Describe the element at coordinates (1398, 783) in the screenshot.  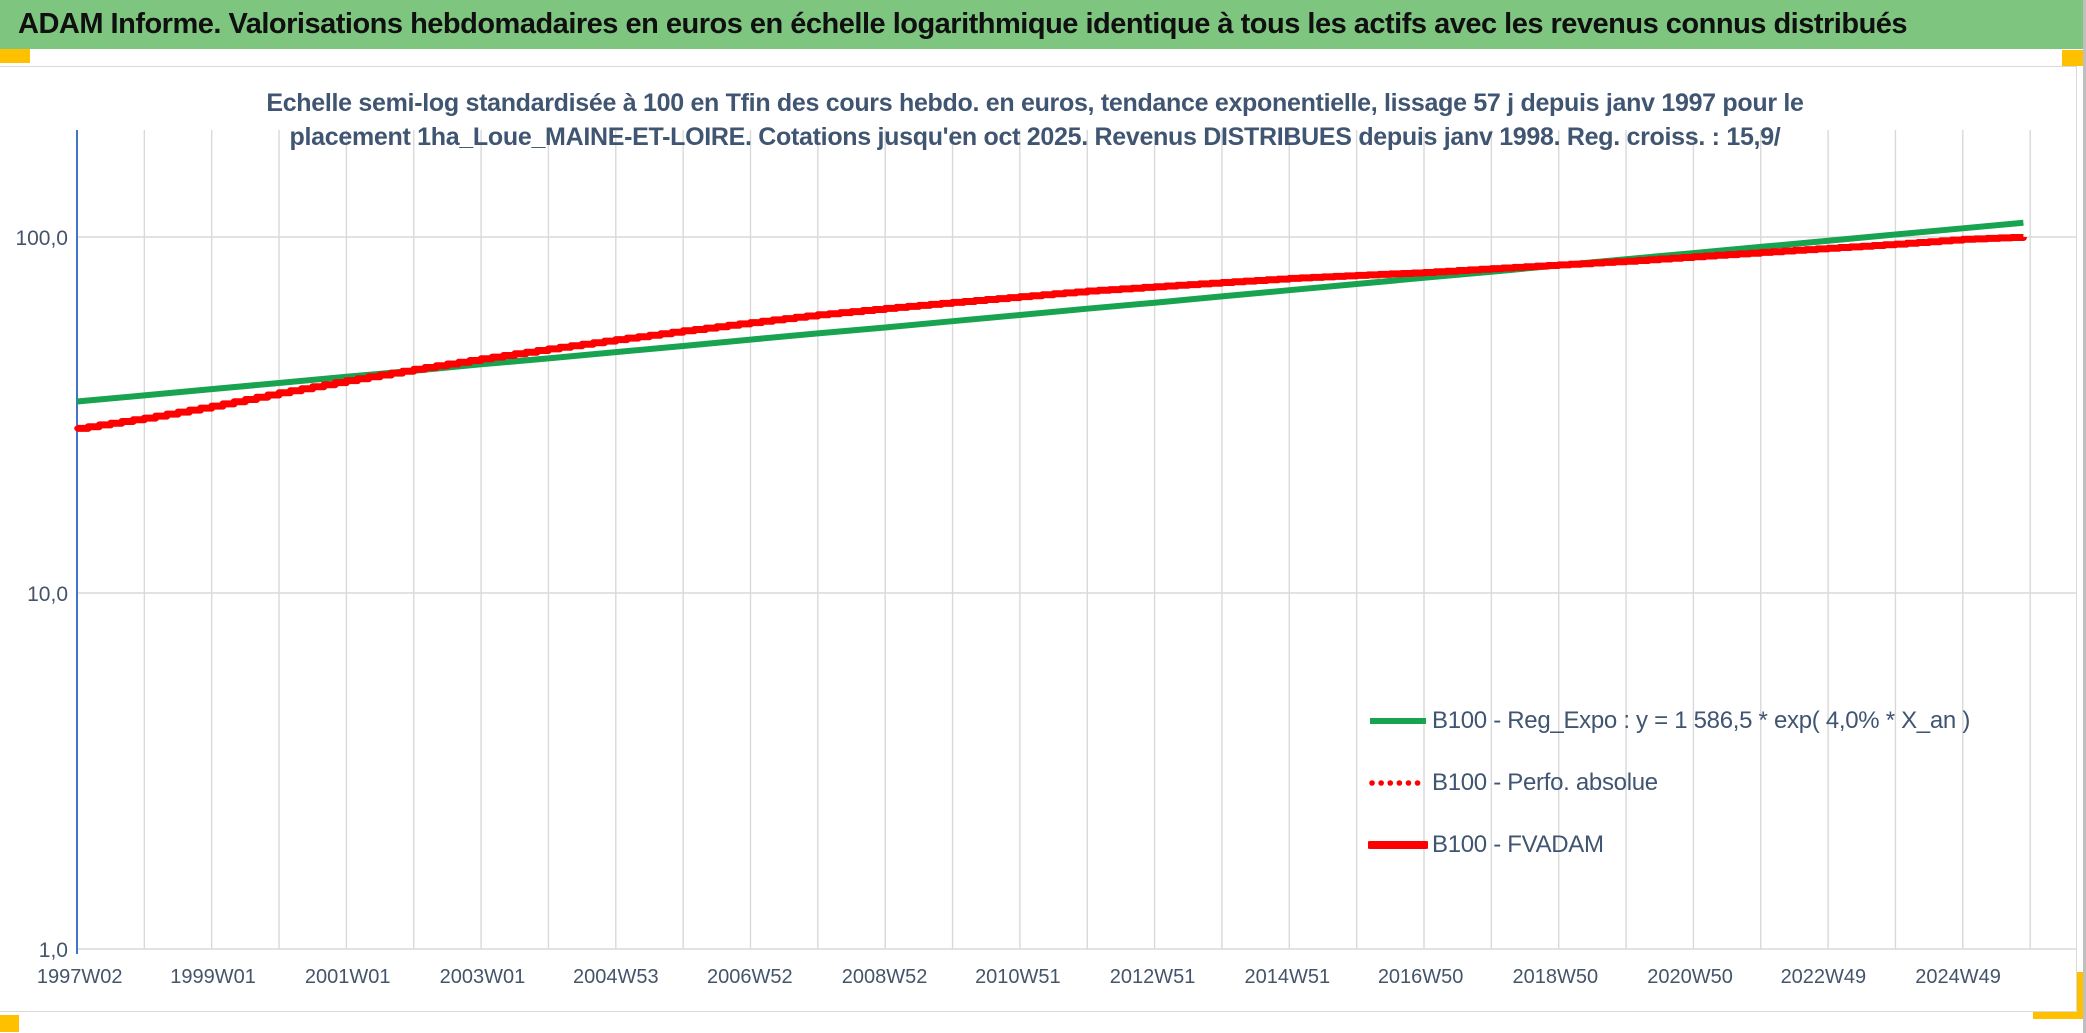
I see `legend-line-dotted-red-icon` at that location.